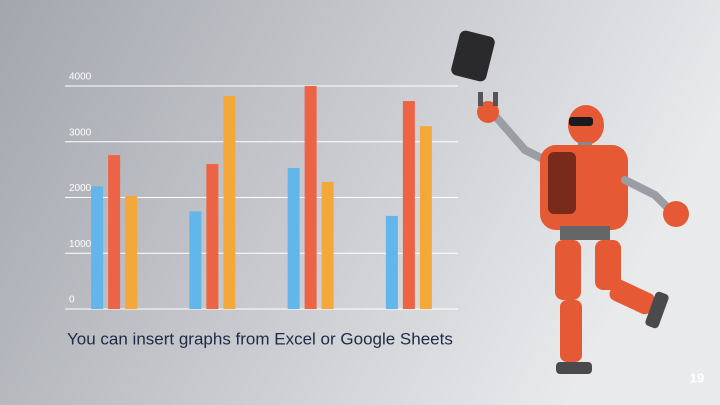 The image size is (720, 405). Describe the element at coordinates (80, 188) in the screenshot. I see `y-tick-label: 2000` at that location.